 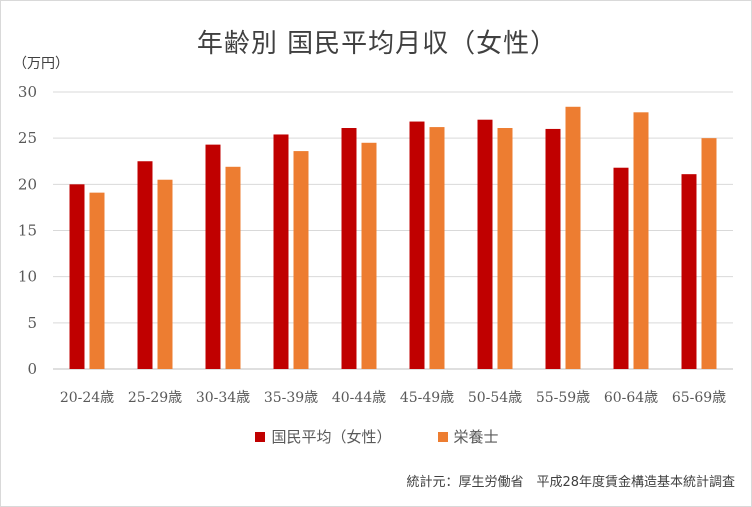 I want to click on x-category-label: 25-29歳, so click(x=155, y=398).